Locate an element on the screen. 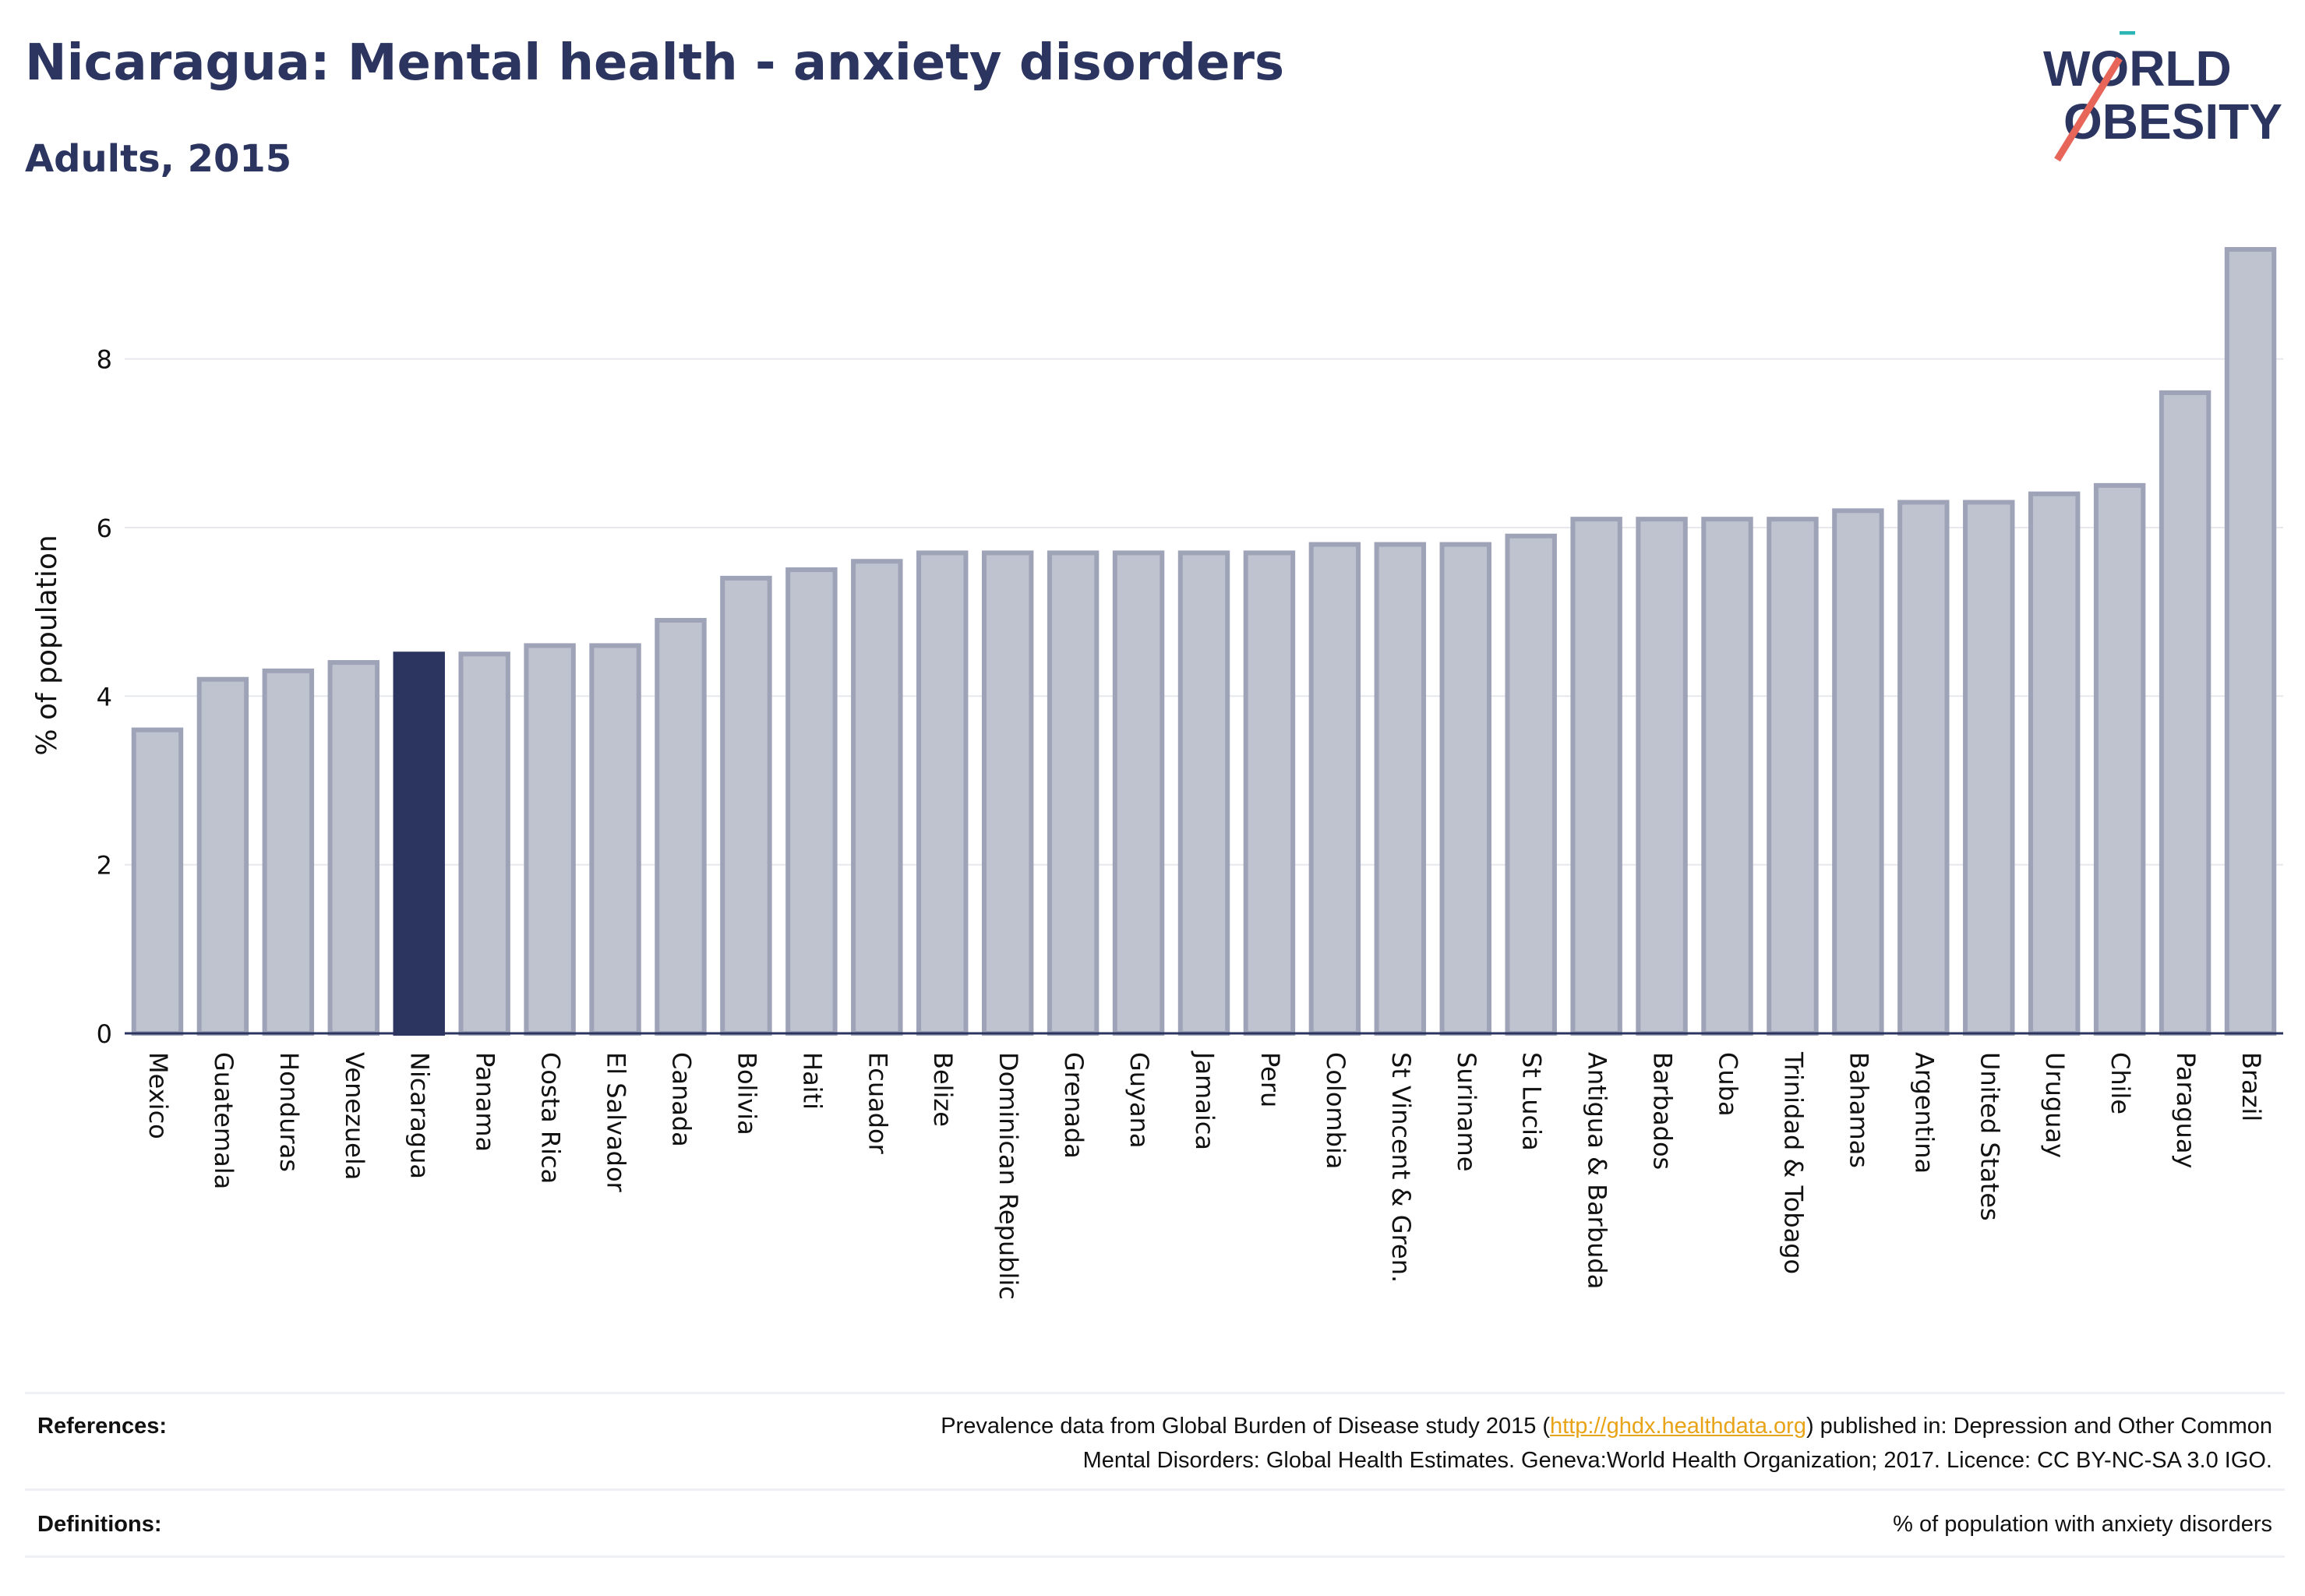  bar-antigua-barbuda is located at coordinates (1596, 776).